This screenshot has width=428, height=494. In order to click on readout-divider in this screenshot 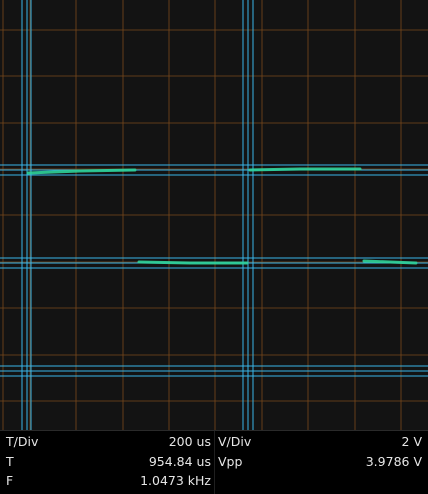, I will do `click(214, 462)`.